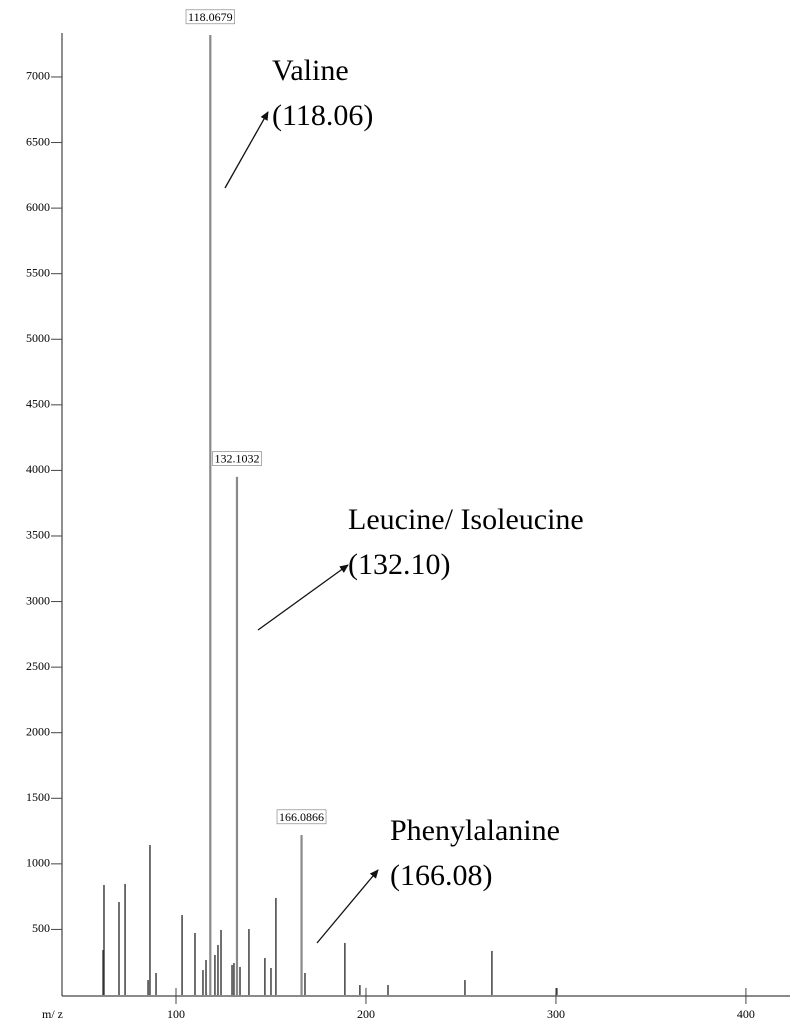  Describe the element at coordinates (399, 564) in the screenshot. I see `annotation: (132.10)` at that location.